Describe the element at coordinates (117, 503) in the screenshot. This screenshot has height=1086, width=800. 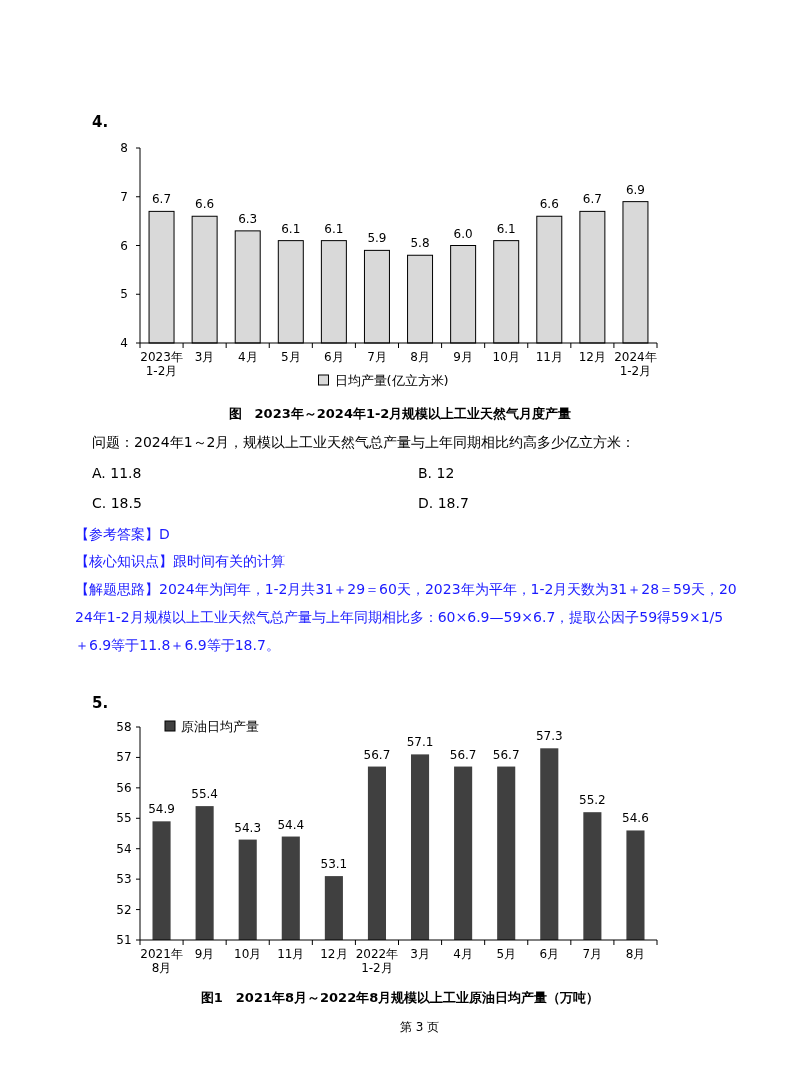
I see `text: C. 18.5` at that location.